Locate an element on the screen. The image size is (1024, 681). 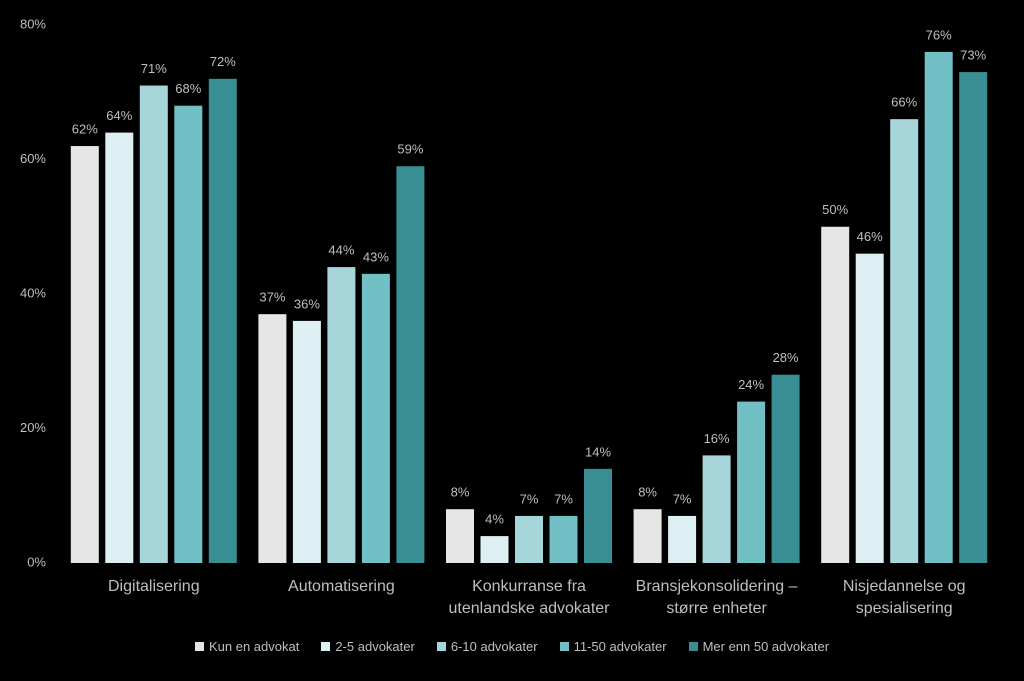
legend-item: 2-5 advokater is located at coordinates (368, 646).